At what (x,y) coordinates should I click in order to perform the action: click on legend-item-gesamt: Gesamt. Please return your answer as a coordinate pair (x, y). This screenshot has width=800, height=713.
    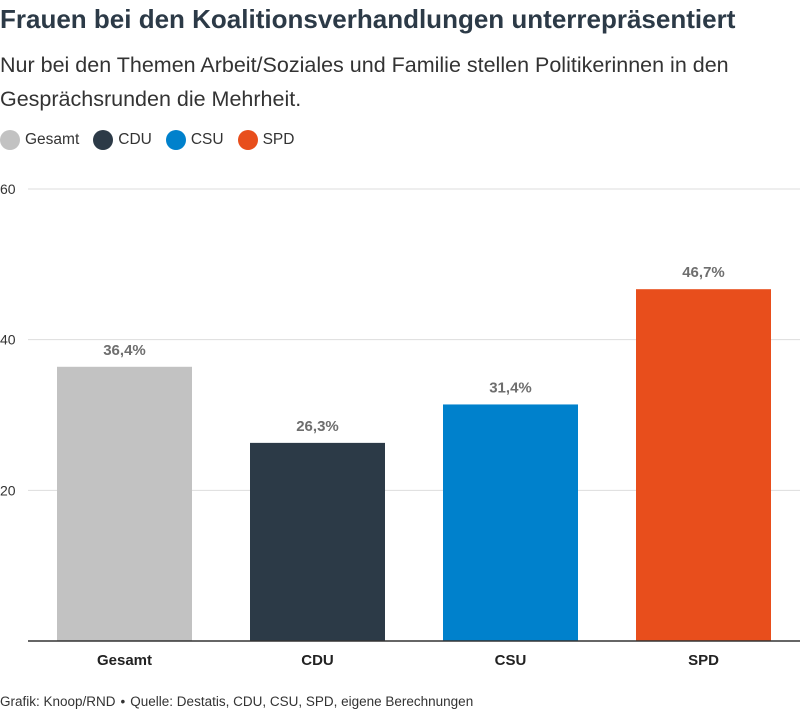
    Looking at the image, I should click on (39, 140).